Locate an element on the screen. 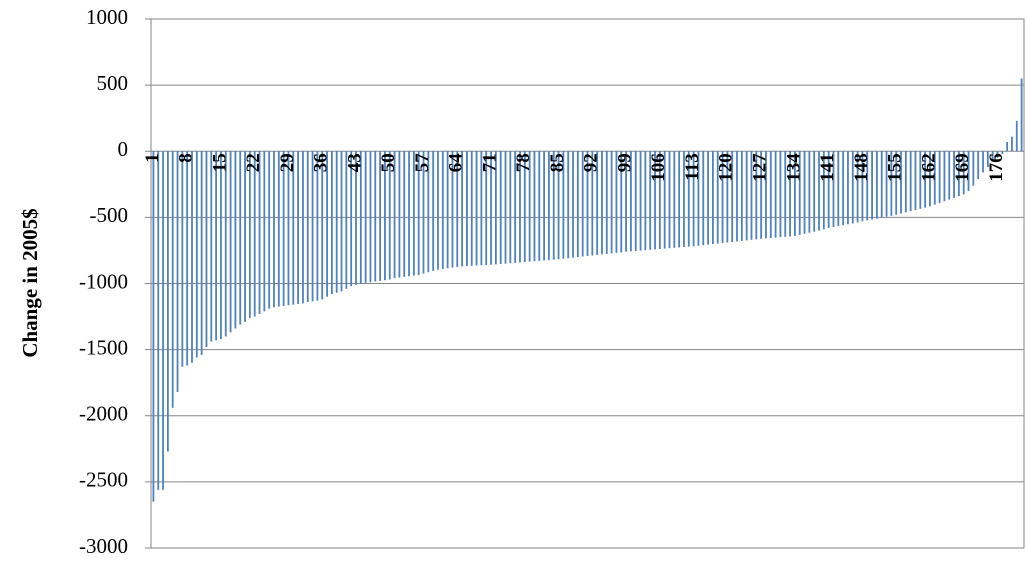 This screenshot has width=1026, height=563. x-tick-label: 148 is located at coordinates (861, 167).